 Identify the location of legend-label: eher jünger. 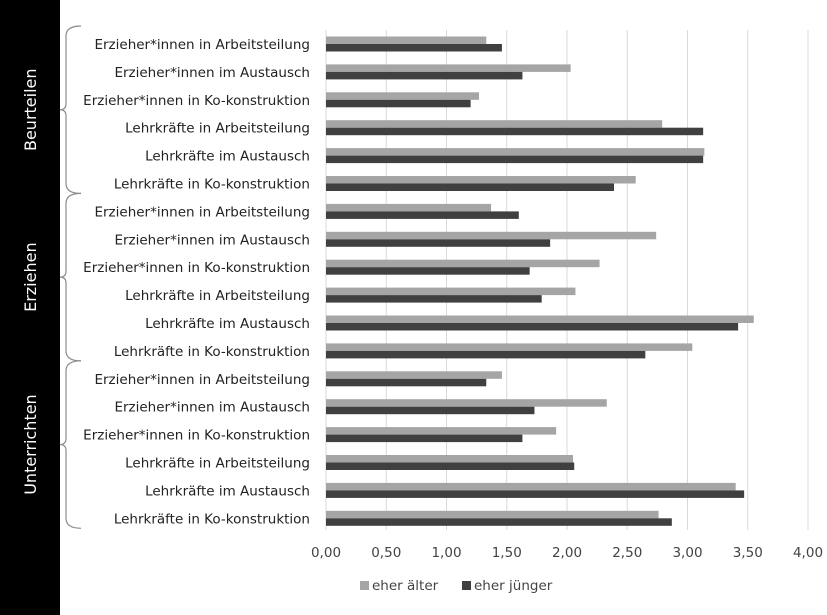
(513, 586).